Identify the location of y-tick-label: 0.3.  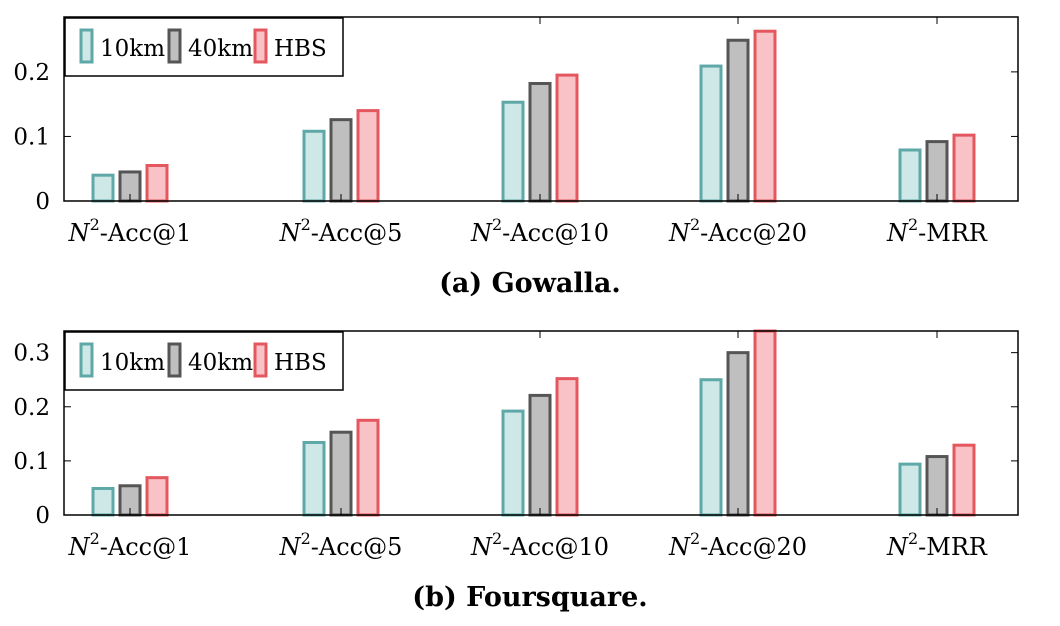
(31, 354).